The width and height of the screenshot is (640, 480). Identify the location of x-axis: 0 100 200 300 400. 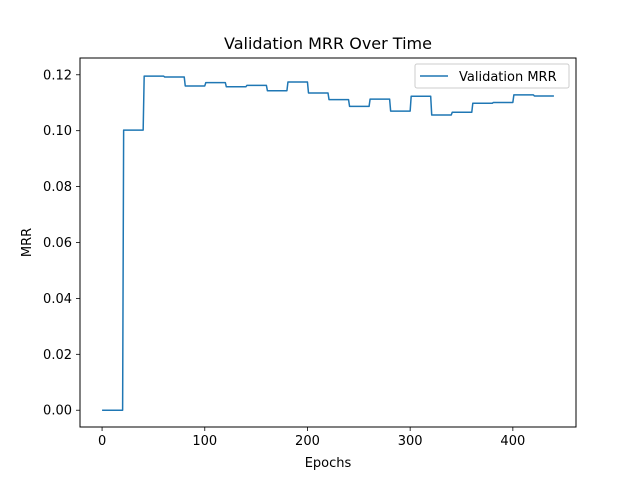
(311, 438).